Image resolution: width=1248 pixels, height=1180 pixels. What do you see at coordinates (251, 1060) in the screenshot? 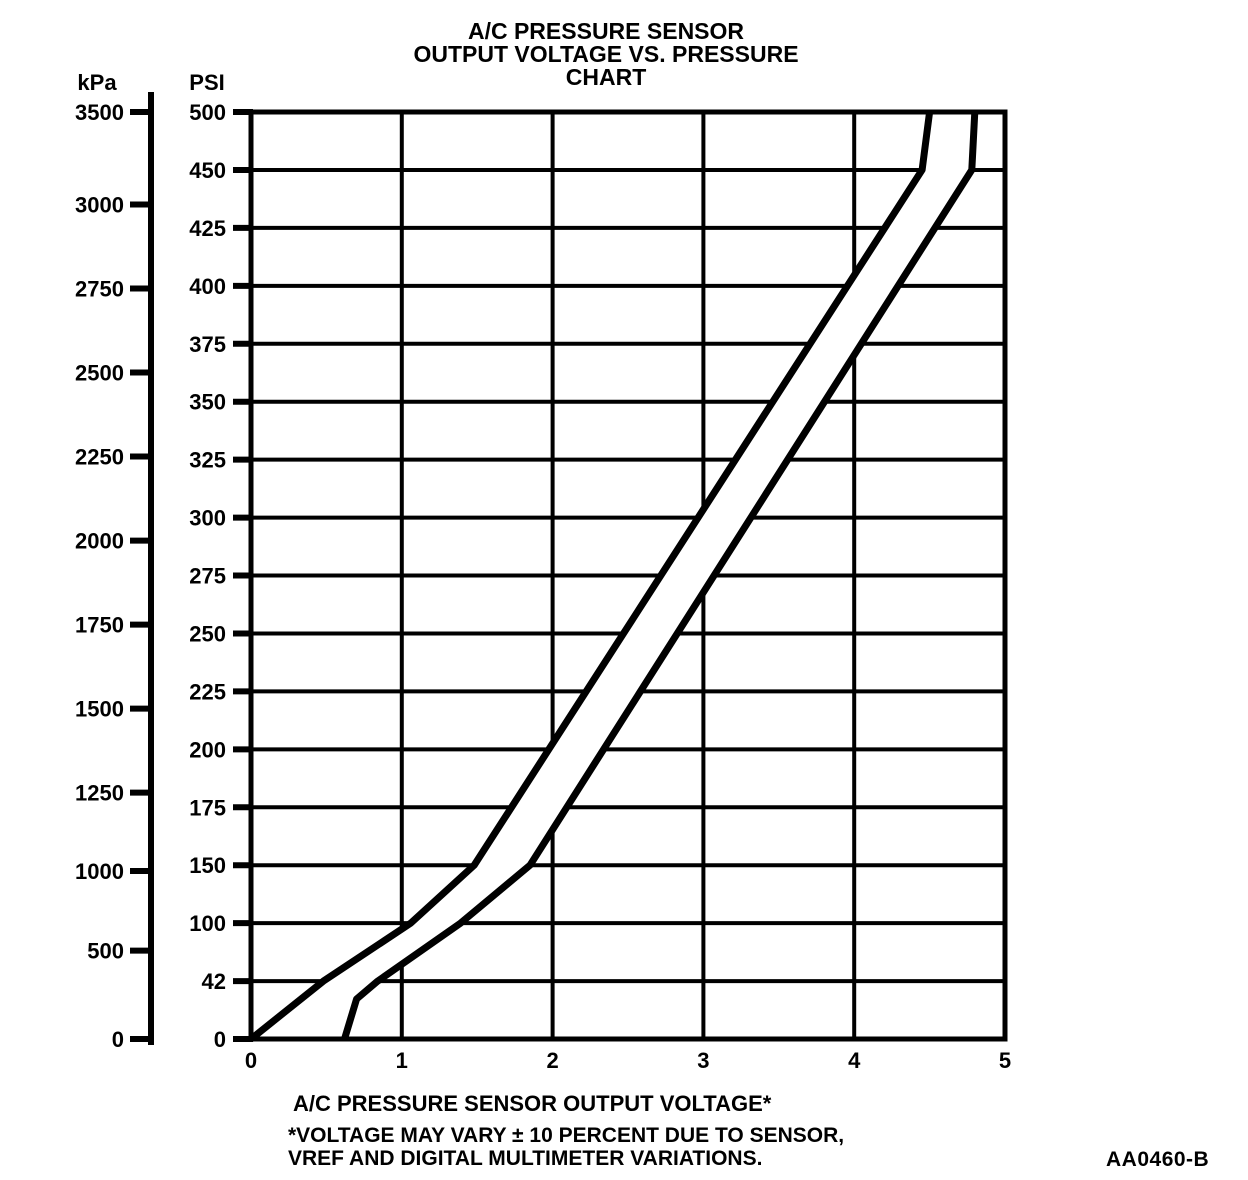
I see `voltage-tick-label-0: 0` at bounding box center [251, 1060].